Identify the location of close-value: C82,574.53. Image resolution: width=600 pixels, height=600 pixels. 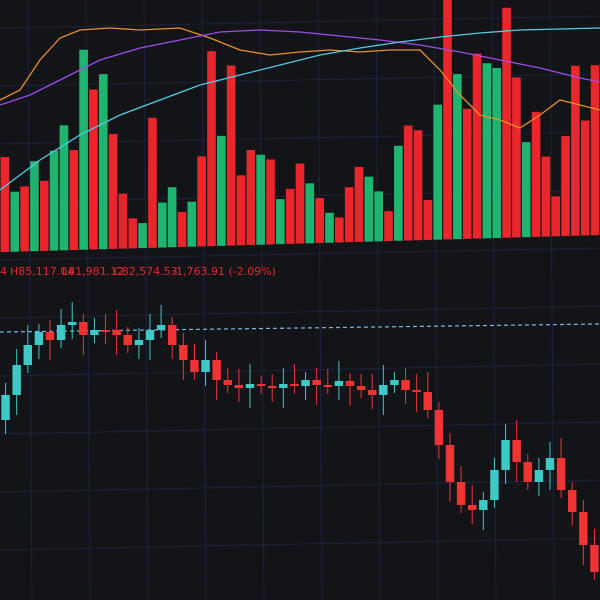
(146, 271).